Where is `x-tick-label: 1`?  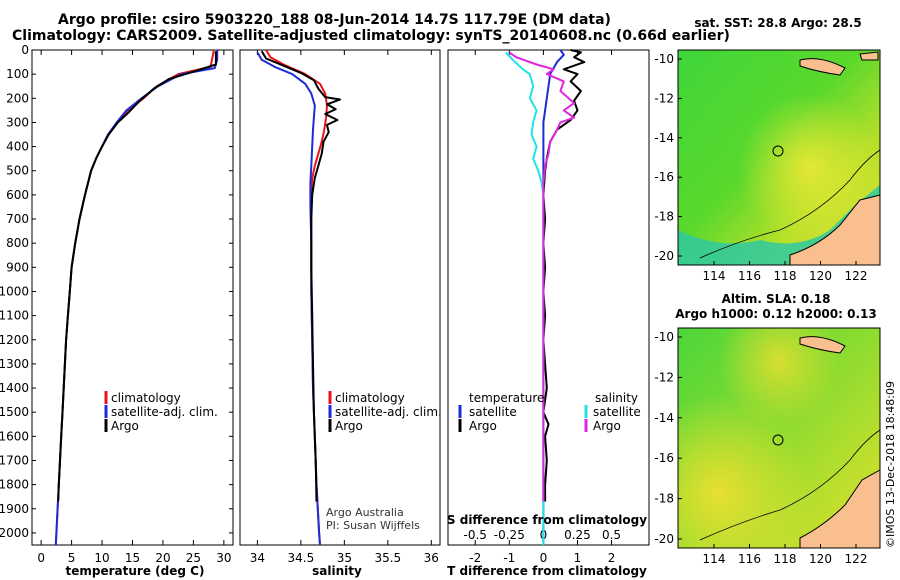 x-tick-label: 1 is located at coordinates (578, 558).